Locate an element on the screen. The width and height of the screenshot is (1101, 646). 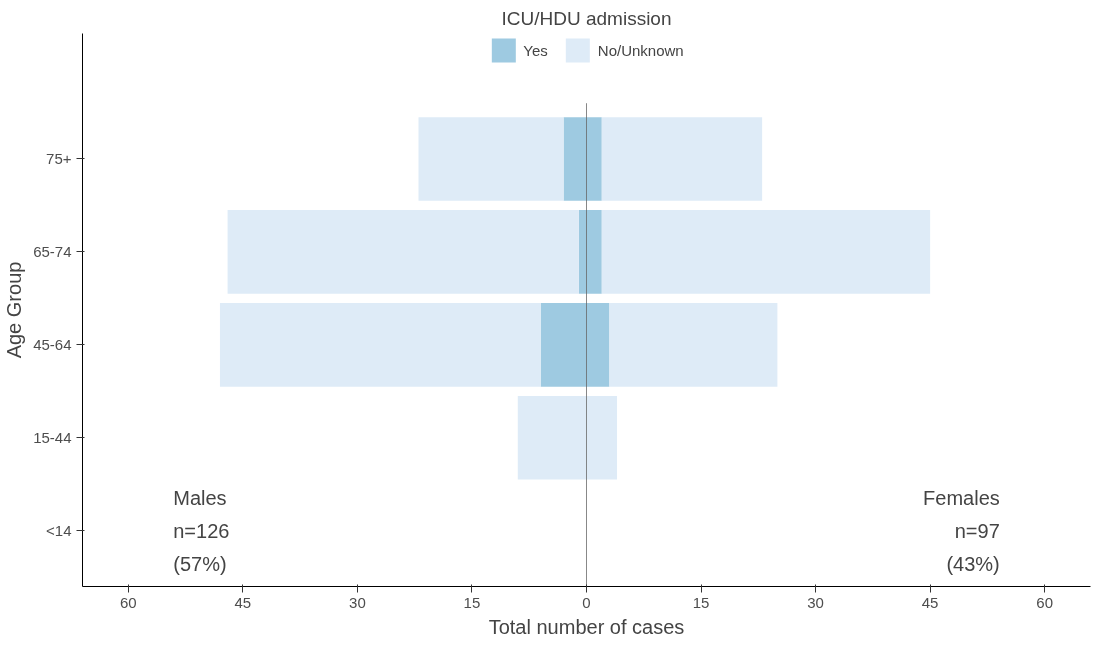
legend-label: No/Unknown is located at coordinates (640, 50).